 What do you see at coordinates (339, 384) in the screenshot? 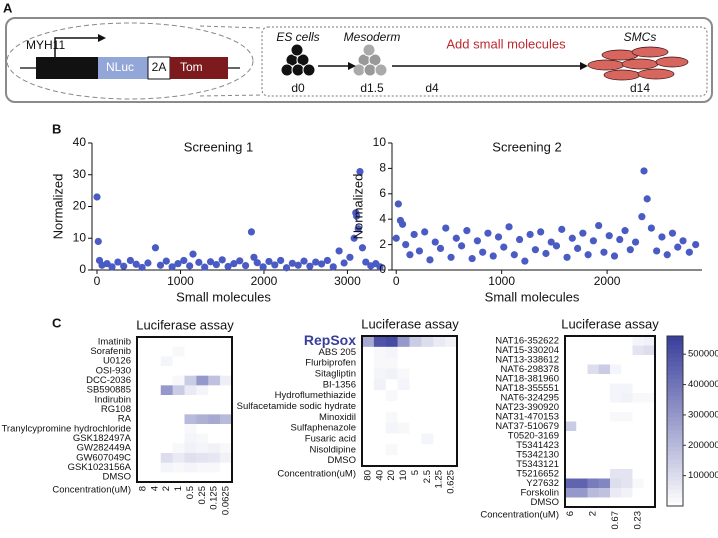
I see `row-label: BI-1356` at bounding box center [339, 384].